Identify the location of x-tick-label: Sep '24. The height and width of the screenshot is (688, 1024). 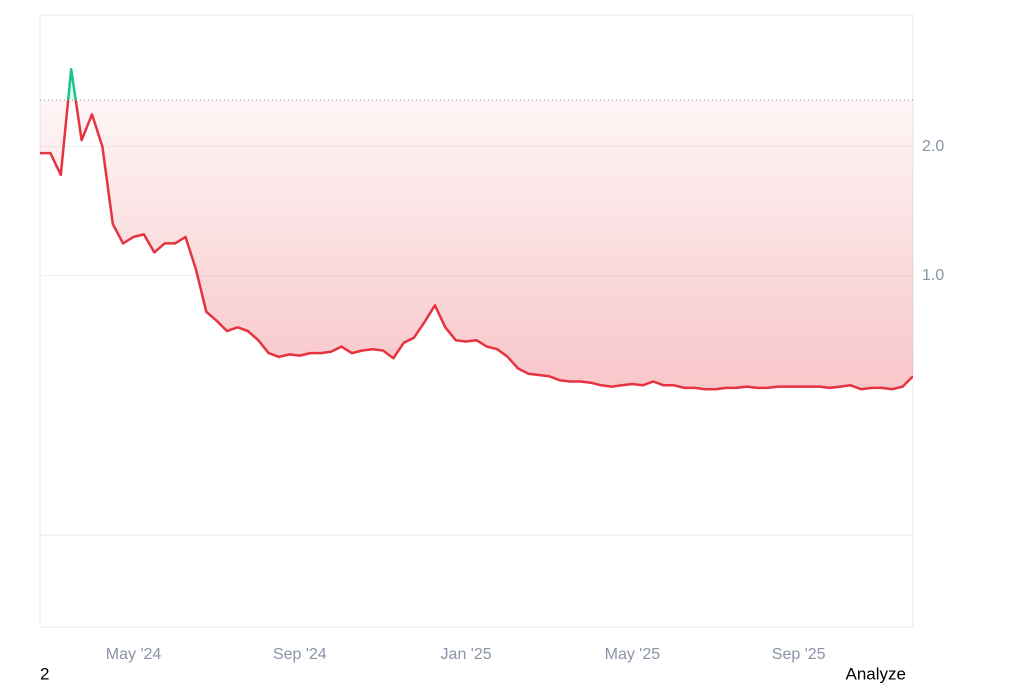
(300, 654).